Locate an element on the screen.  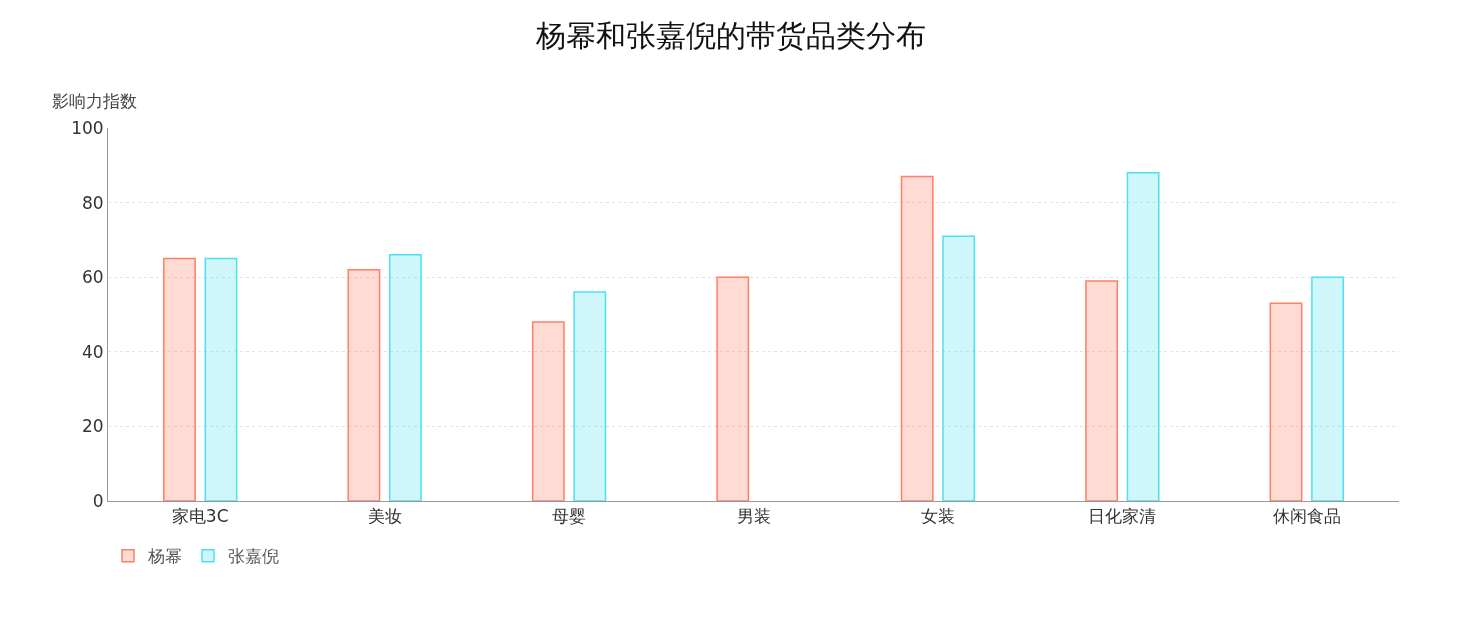
legend-label: 杨幂 is located at coordinates (164, 556).